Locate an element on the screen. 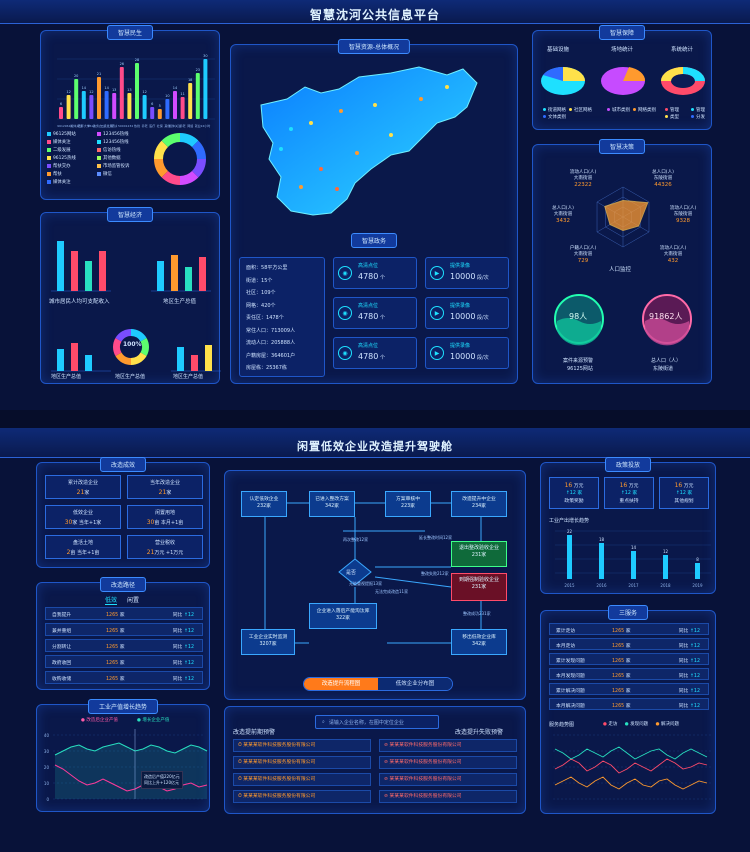  flow-node: 工业企业实时监测 3207家 is located at coordinates (268, 642).